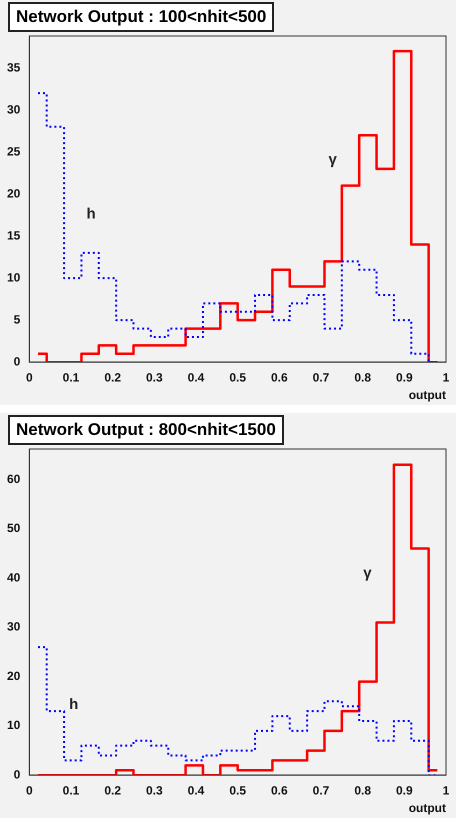  I want to click on y-tick-label: 5, so click(17, 319).